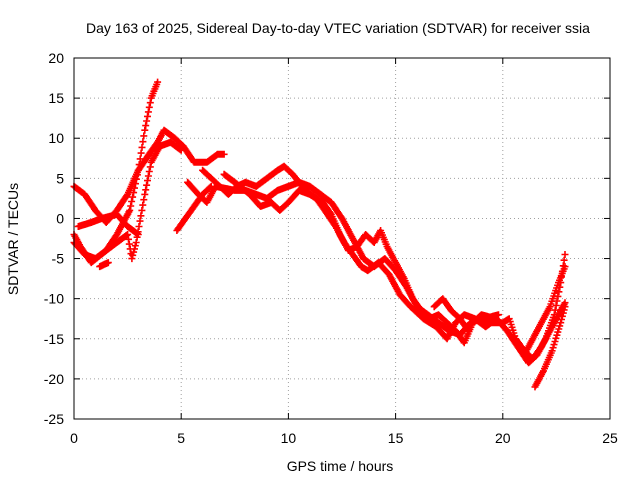 The height and width of the screenshot is (480, 640). Describe the element at coordinates (340, 466) in the screenshot. I see `x-axis-label: GPS time / hours` at that location.